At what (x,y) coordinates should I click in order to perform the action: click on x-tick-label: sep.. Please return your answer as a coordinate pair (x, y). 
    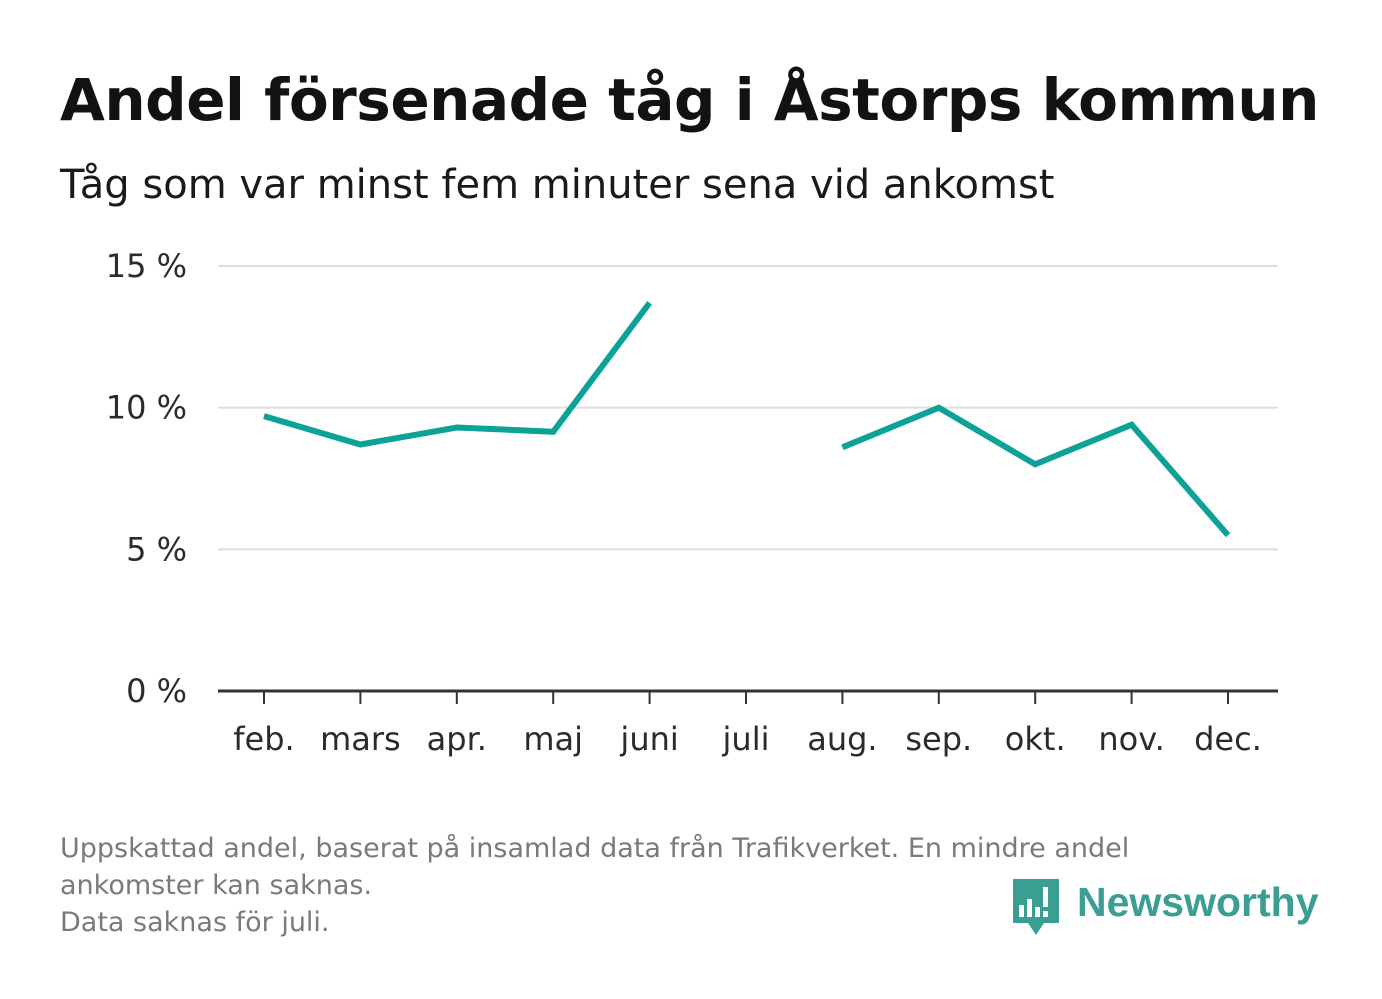
    Looking at the image, I should click on (938, 739).